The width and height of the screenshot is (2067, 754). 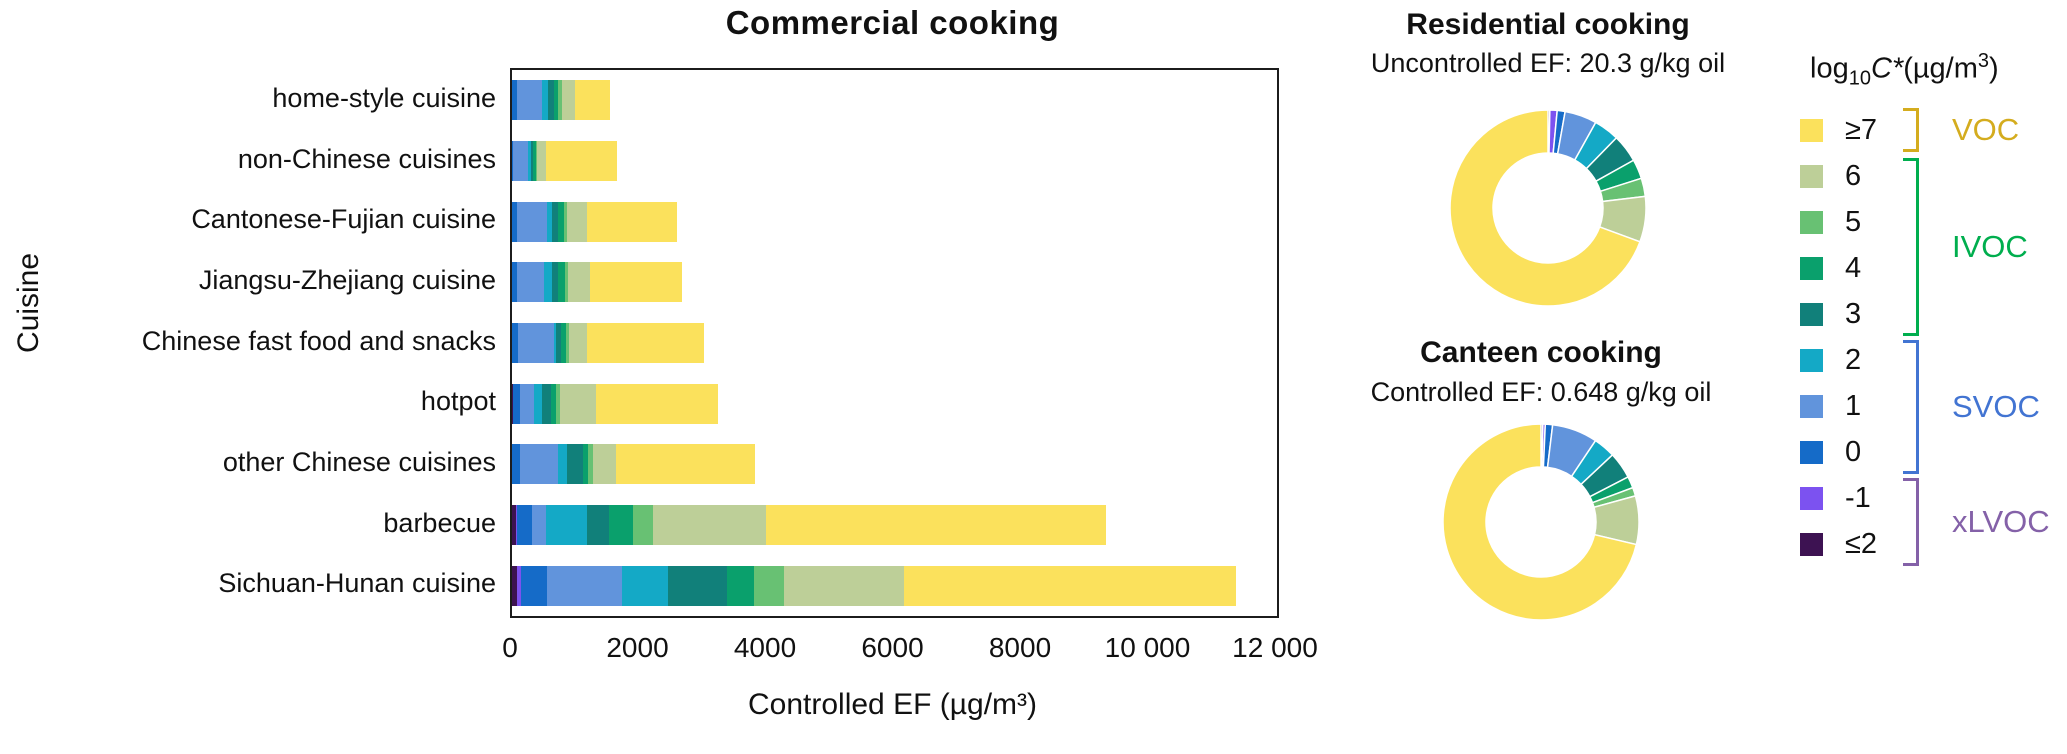 What do you see at coordinates (1541, 352) in the screenshot?
I see `canteen-donut-title: Canteen cooking` at bounding box center [1541, 352].